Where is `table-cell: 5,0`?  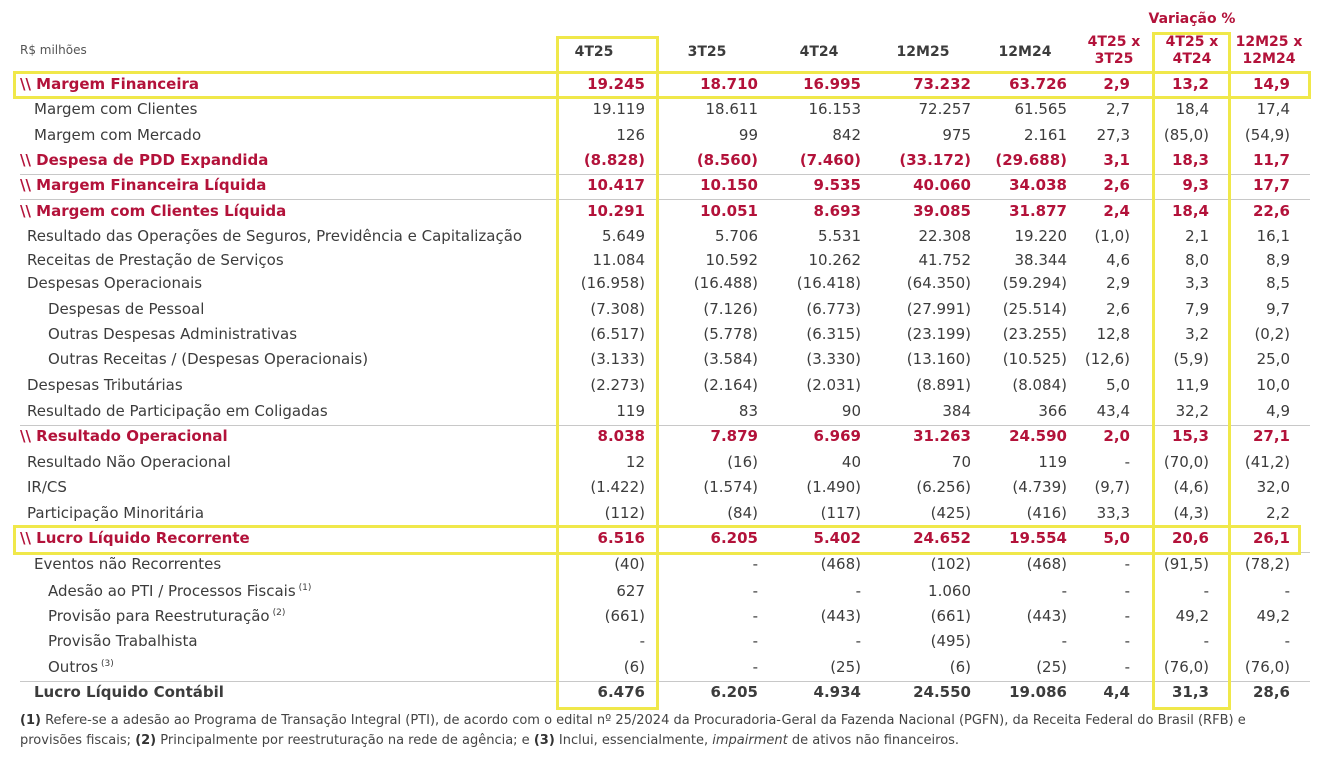 table-cell: 5,0 is located at coordinates (1118, 385).